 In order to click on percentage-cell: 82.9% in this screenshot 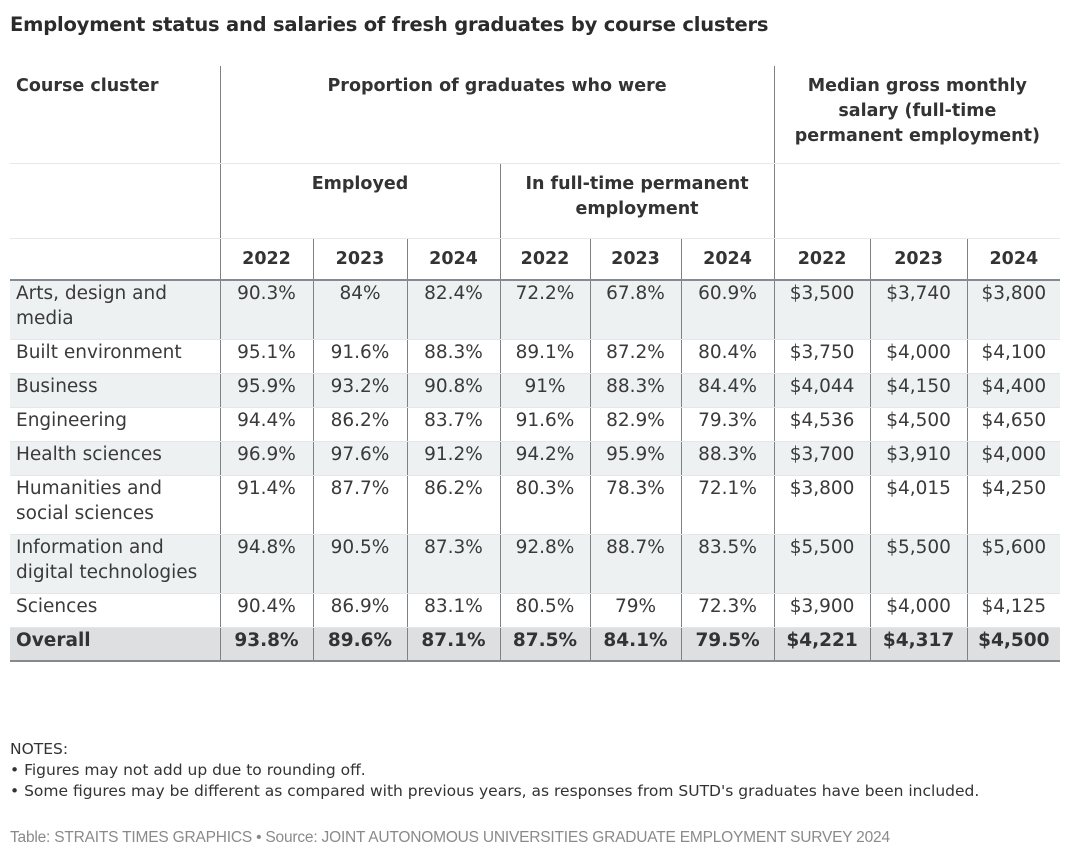, I will do `click(635, 424)`.